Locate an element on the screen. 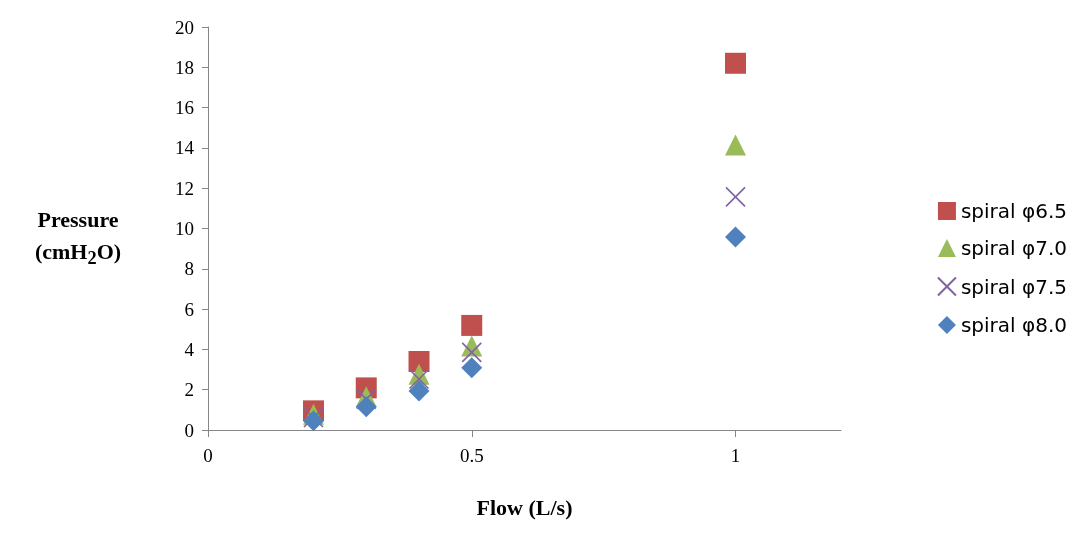  legend-label: spiral φ7.0 is located at coordinates (1014, 248).